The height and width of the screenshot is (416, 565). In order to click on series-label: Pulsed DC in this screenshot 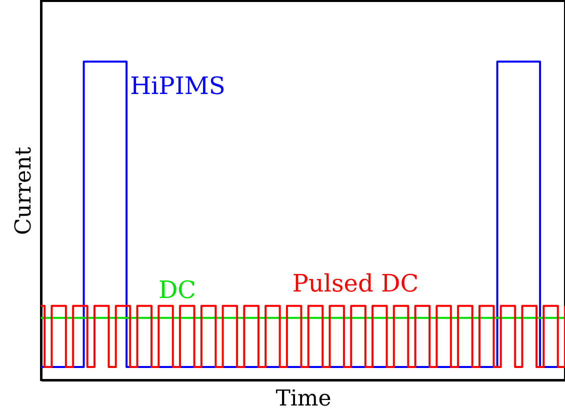, I will do `click(355, 283)`.